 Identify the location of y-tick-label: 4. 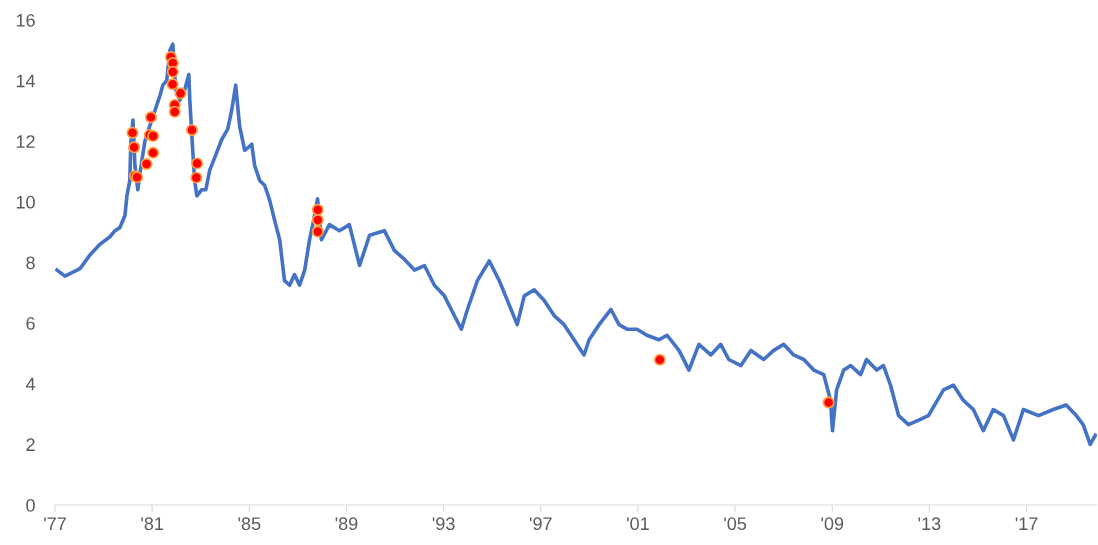
(30, 384).